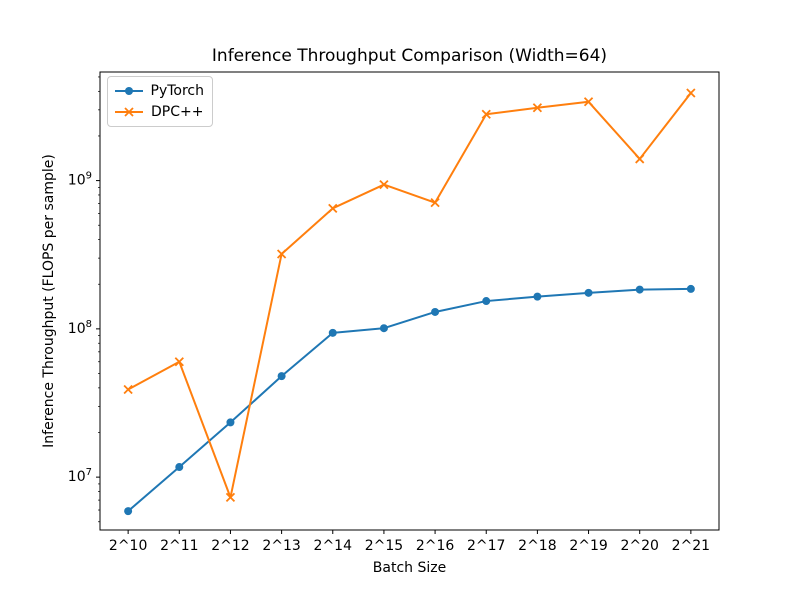 This screenshot has height=600, width=800. Describe the element at coordinates (160, 101) in the screenshot. I see `legend: PyTorch DPC++` at that location.